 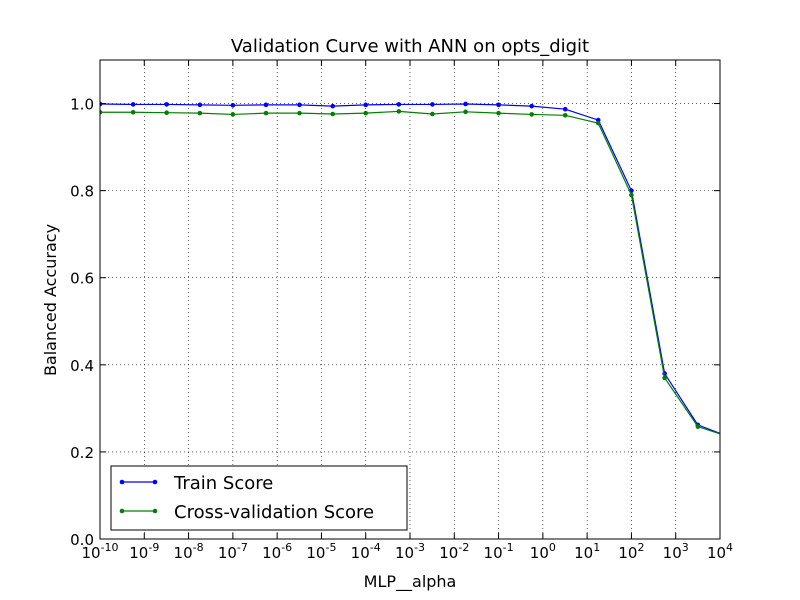 I want to click on legend-cv-label: Cross-validation Score, so click(x=274, y=512).